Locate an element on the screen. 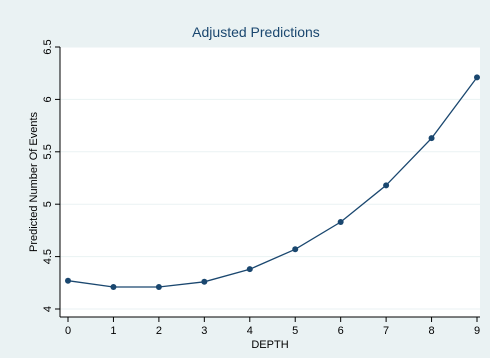  y-tick-label: 4 is located at coordinates (48, 309).